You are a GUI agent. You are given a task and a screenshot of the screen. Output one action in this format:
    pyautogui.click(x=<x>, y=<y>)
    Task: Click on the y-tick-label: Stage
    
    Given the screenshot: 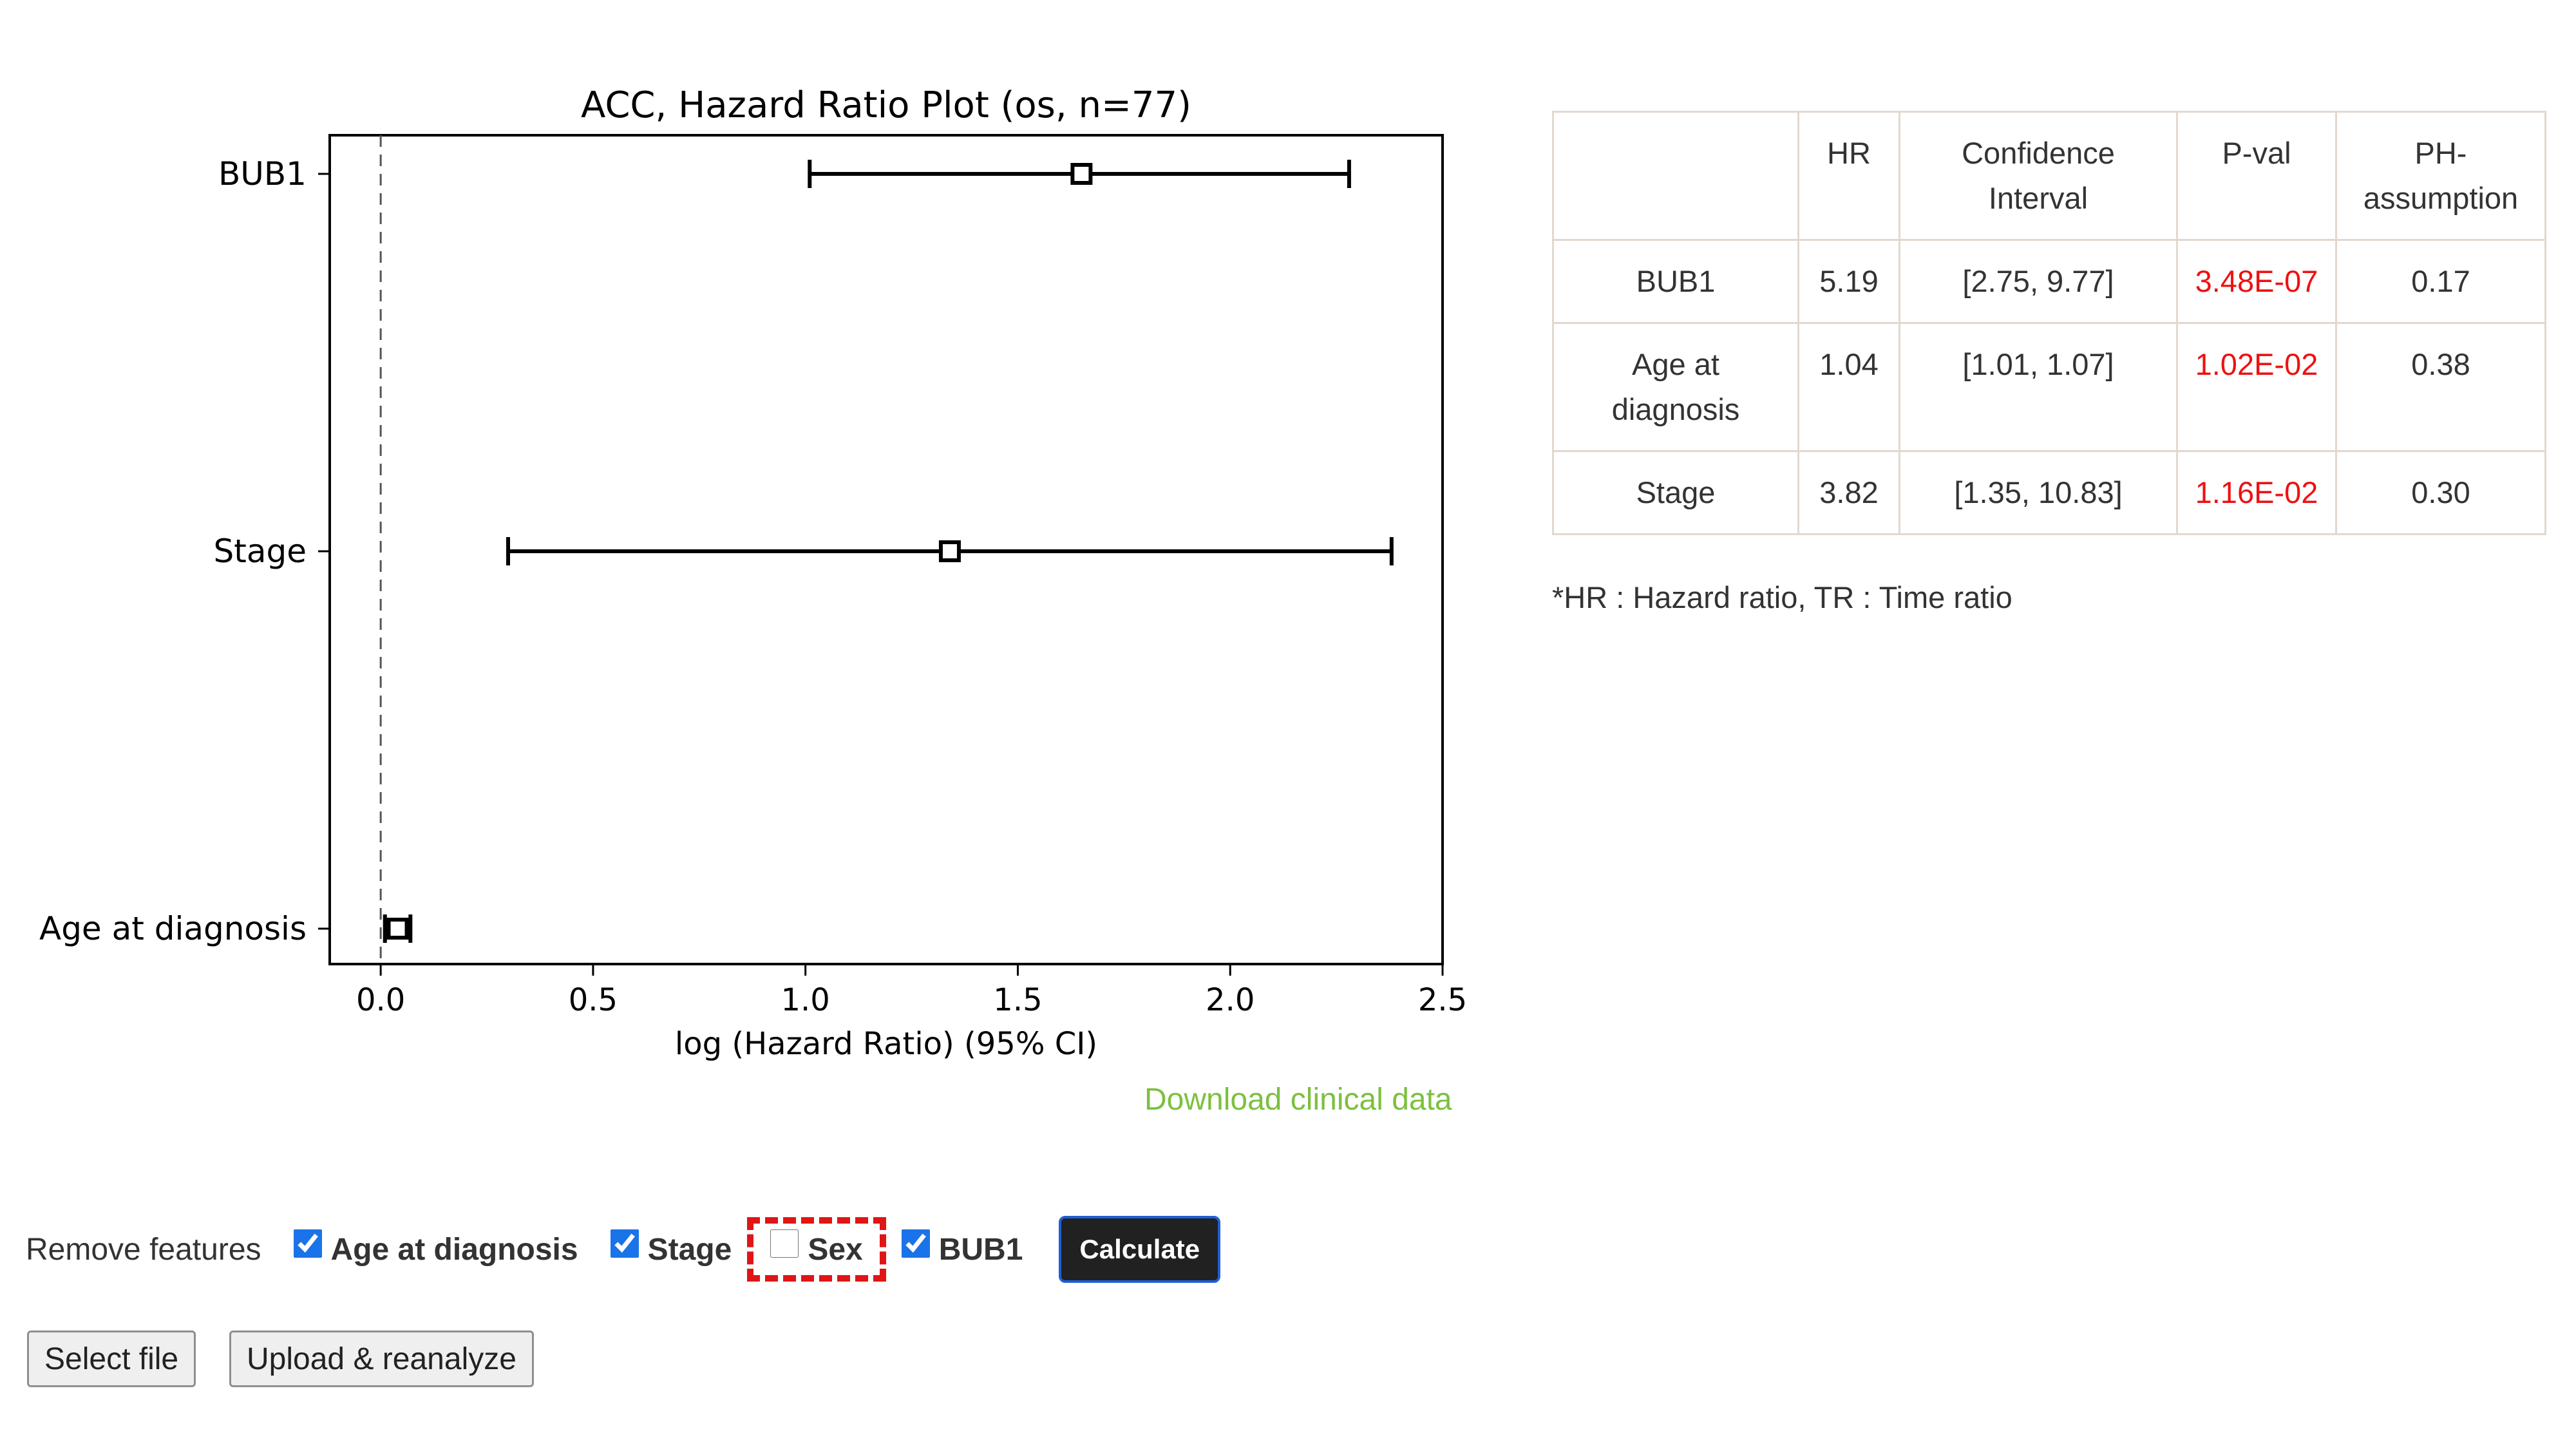 What is the action you would take?
    pyautogui.click(x=261, y=551)
    